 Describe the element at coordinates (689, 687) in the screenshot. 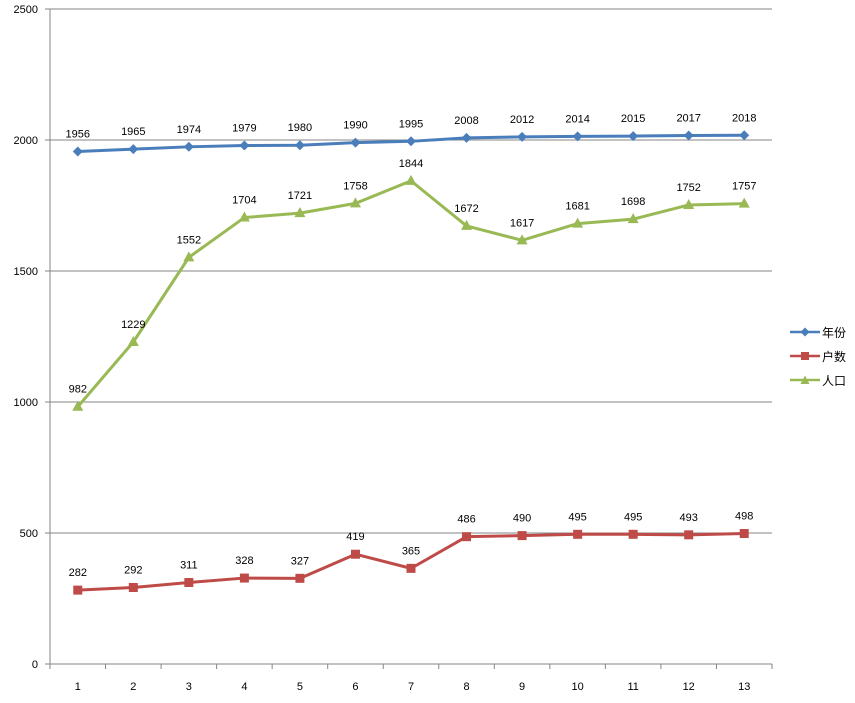

I see `x-tick-label: 12` at that location.